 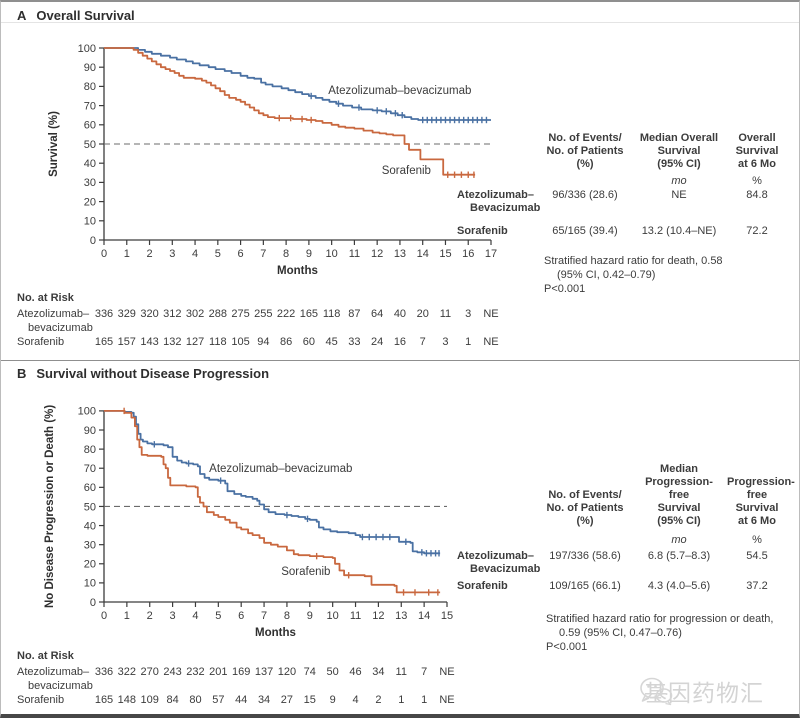 What do you see at coordinates (585, 195) in the screenshot?
I see `table-a-atezo-events: 96/336 (28.6)` at bounding box center [585, 195].